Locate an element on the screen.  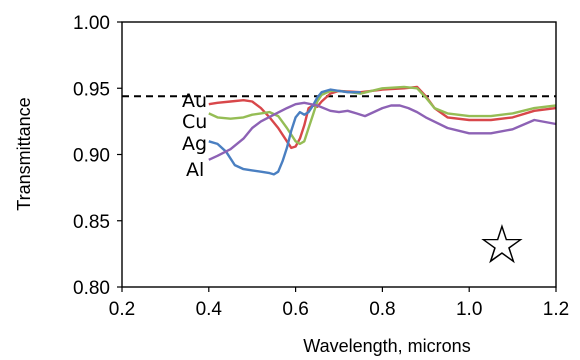
series-label-al: Al is located at coordinates (195, 170).